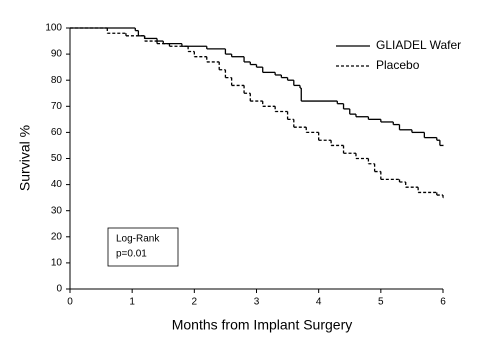  I want to click on annotation-box, so click(143, 247).